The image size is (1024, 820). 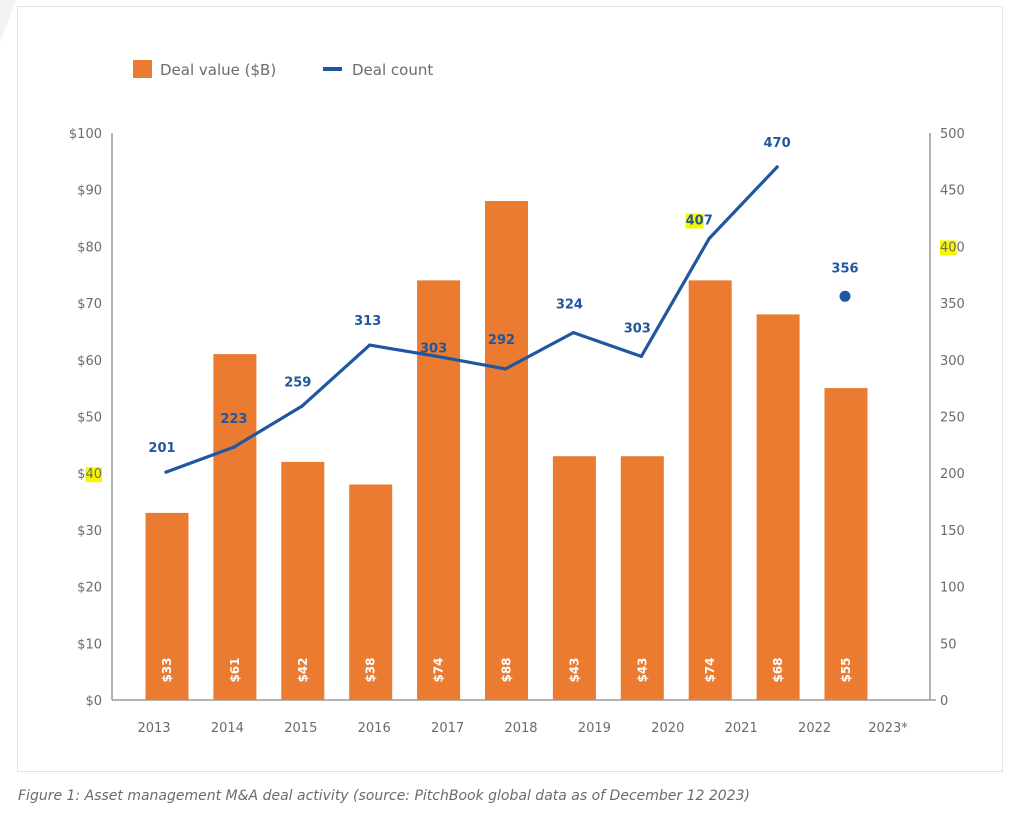 What do you see at coordinates (778, 507) in the screenshot?
I see `bar-2022` at bounding box center [778, 507].